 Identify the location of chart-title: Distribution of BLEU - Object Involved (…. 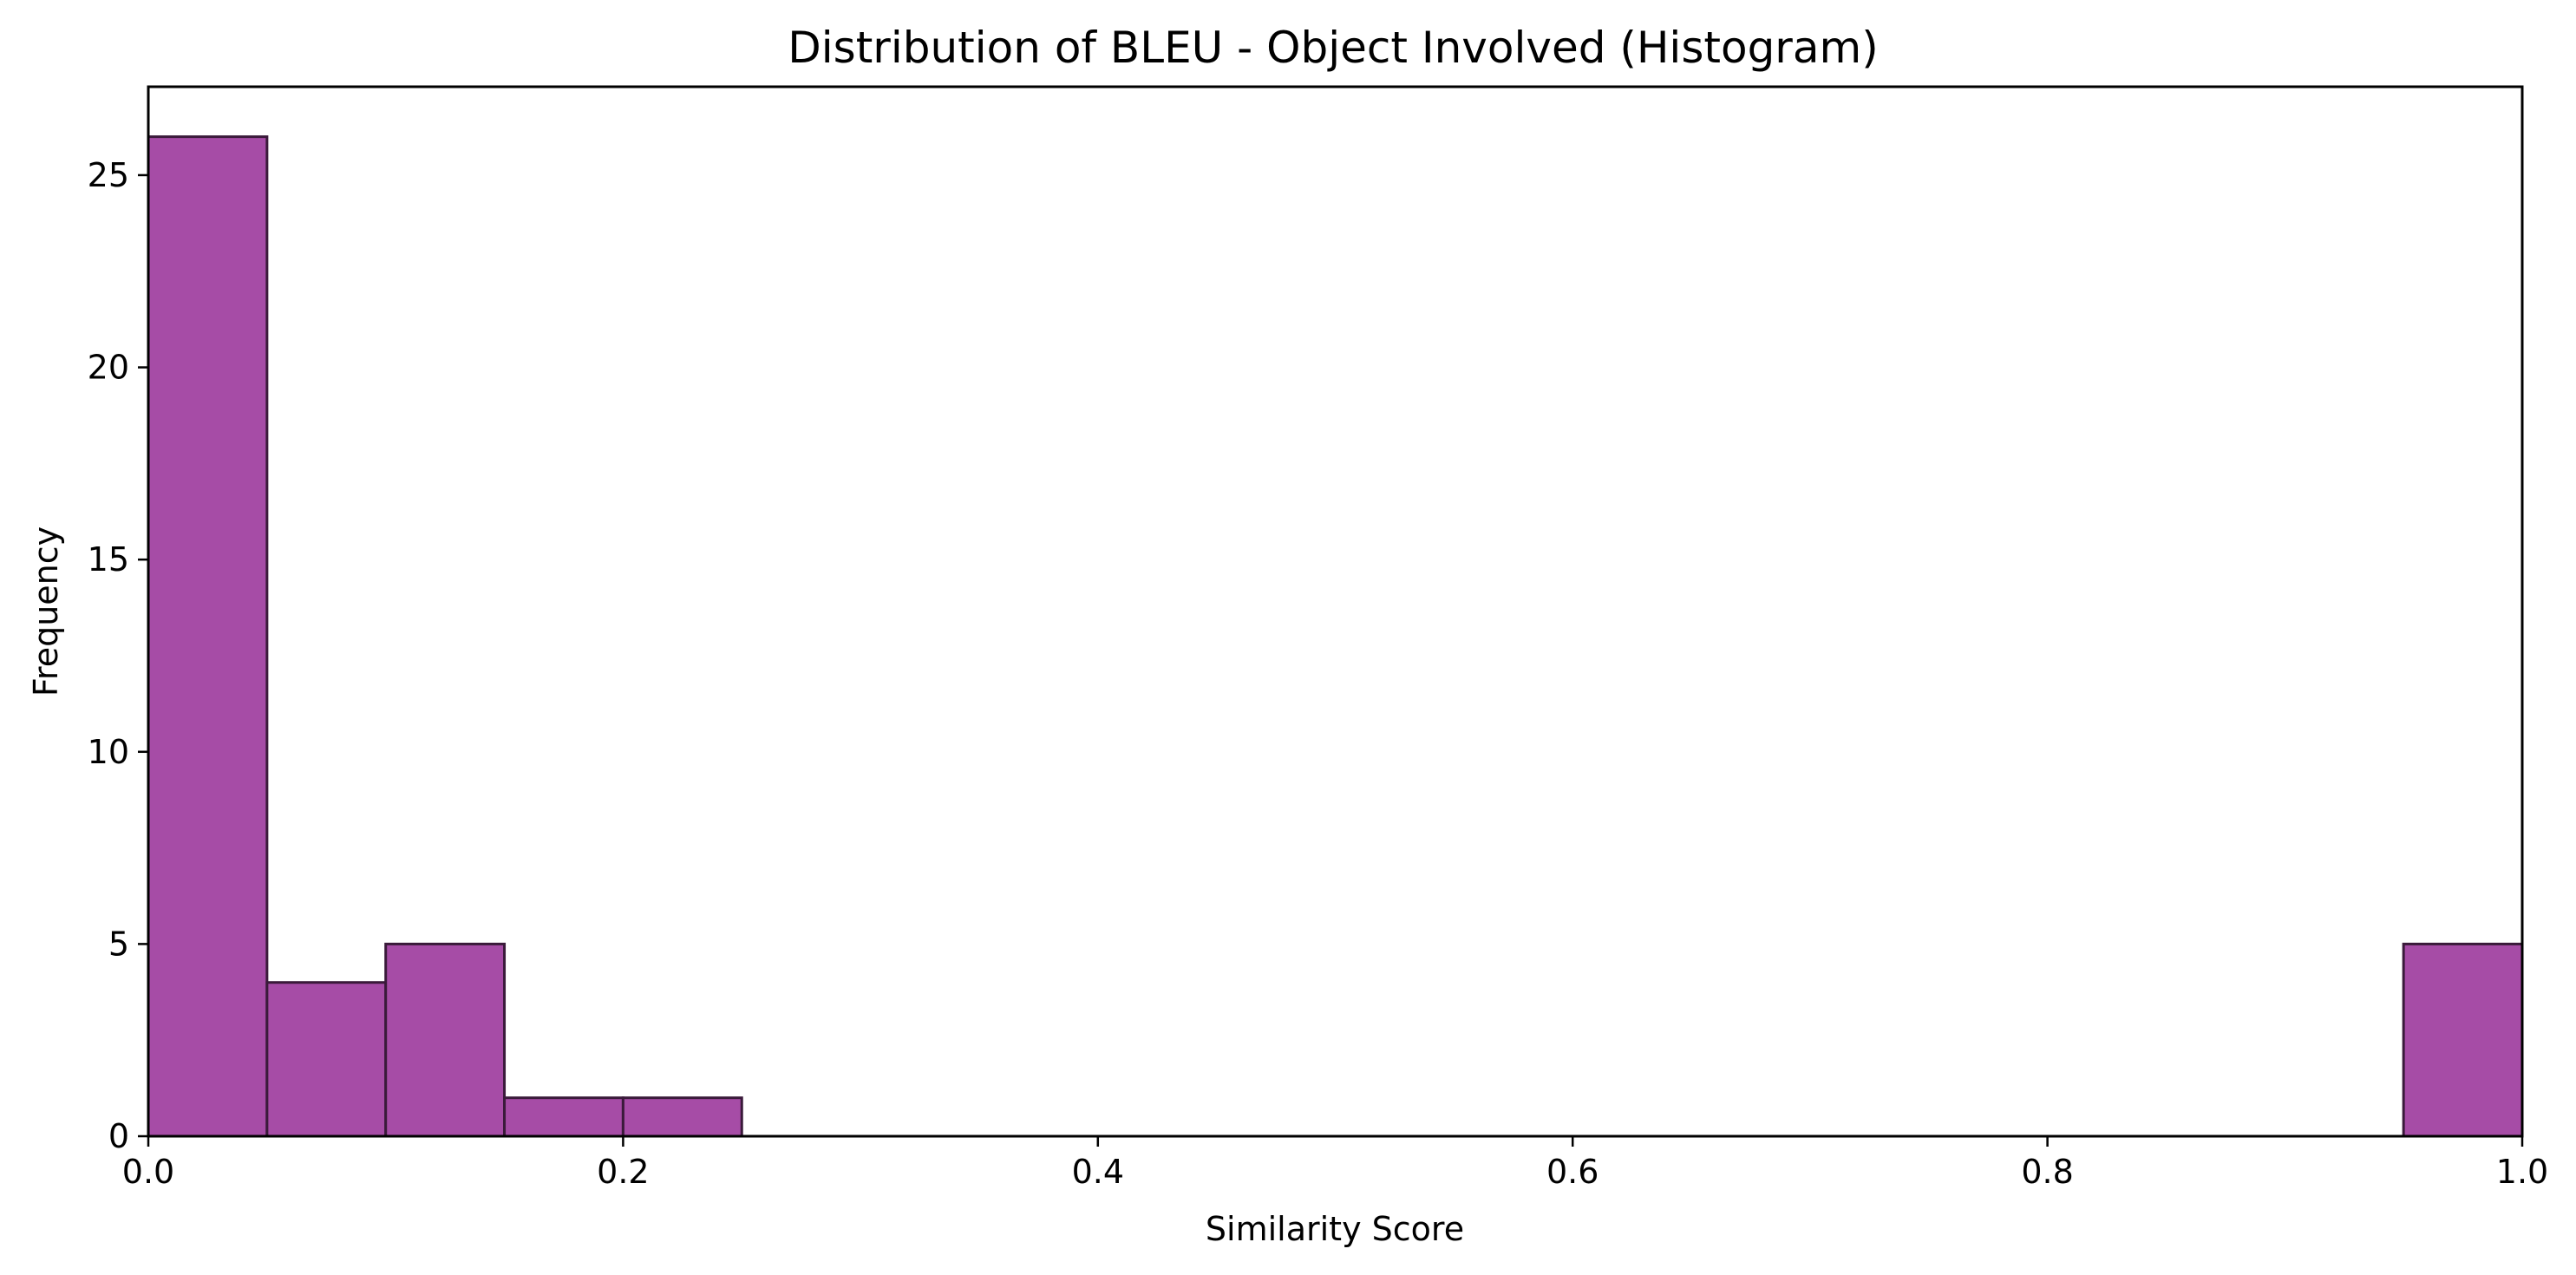
(1333, 48).